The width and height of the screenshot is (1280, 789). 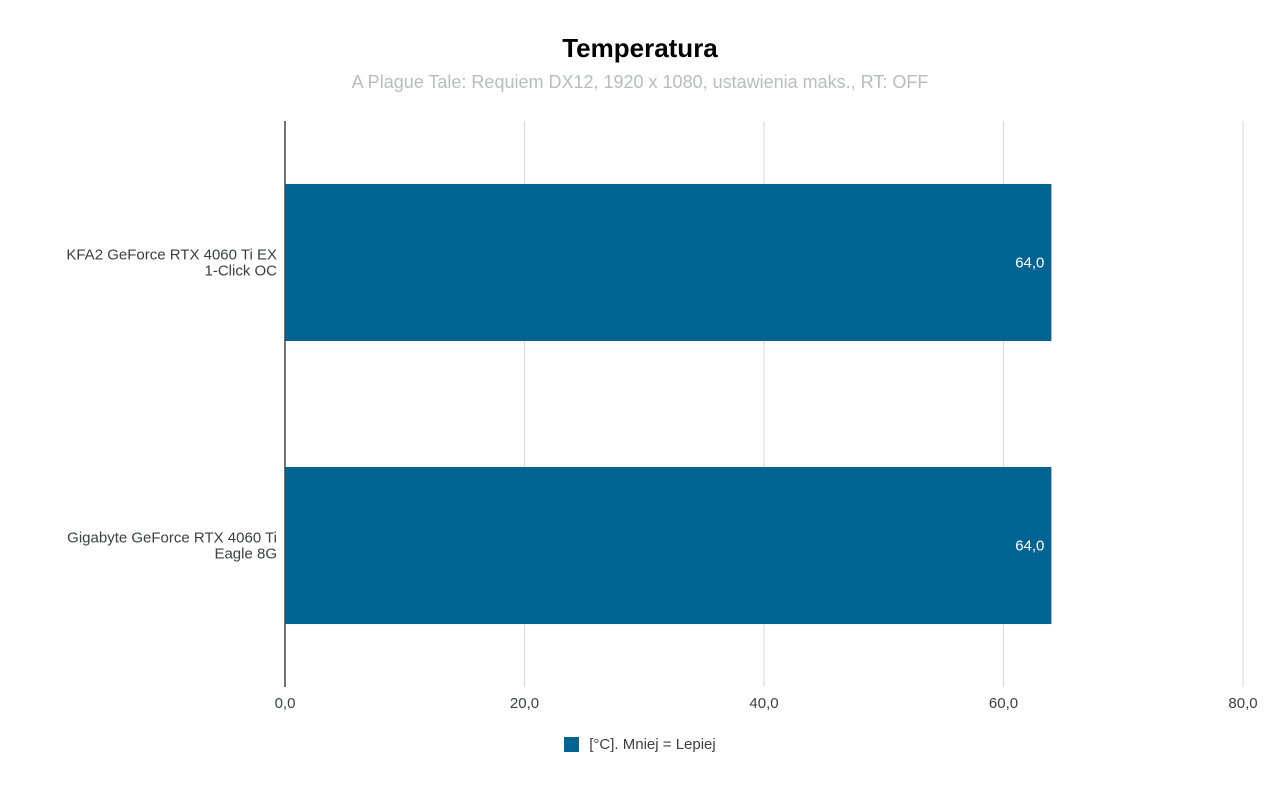 I want to click on legend: [°C]. Mniej = Lepiej, so click(x=640, y=744).